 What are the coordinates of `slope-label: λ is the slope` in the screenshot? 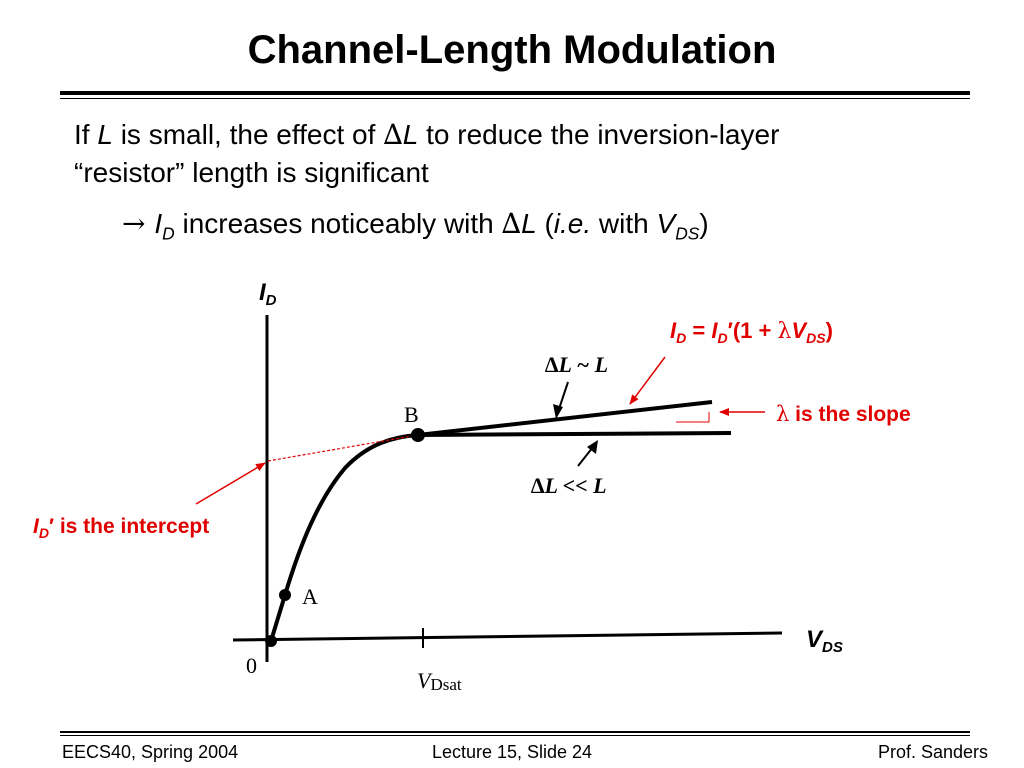 It's located at (843, 414).